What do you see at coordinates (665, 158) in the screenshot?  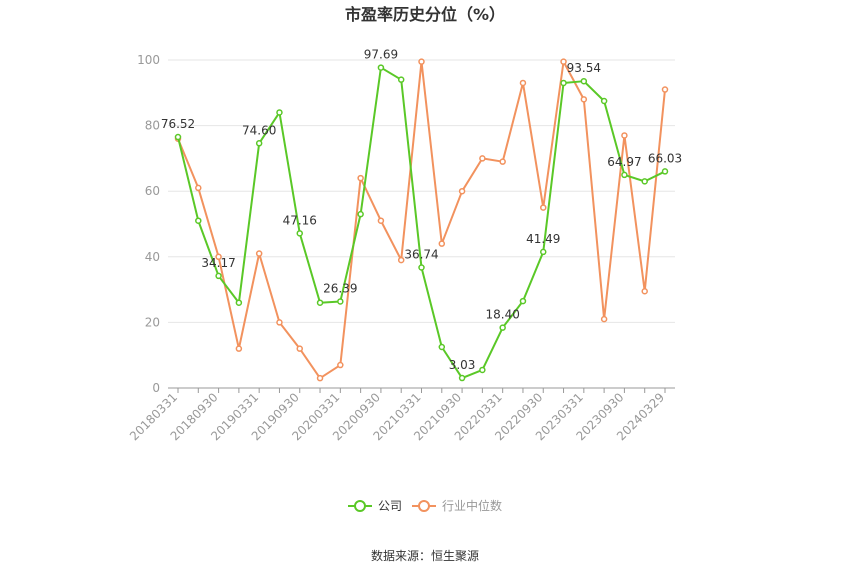 I see `data-label: 66.03` at bounding box center [665, 158].